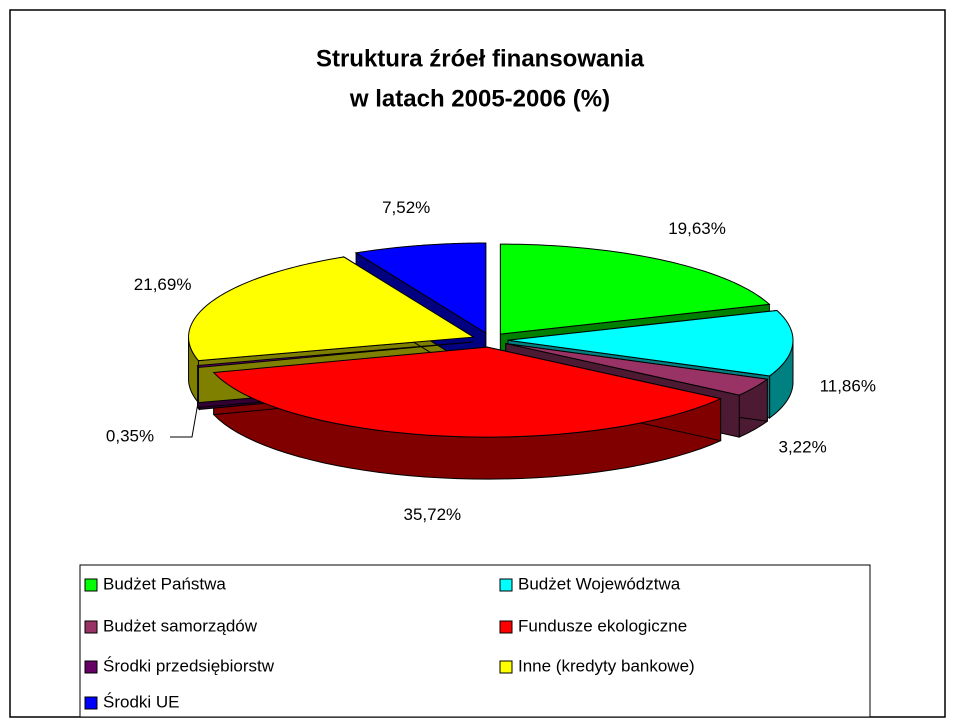 The width and height of the screenshot is (957, 726). Describe the element at coordinates (432, 514) in the screenshot. I see `data-label: 35,72%` at that location.